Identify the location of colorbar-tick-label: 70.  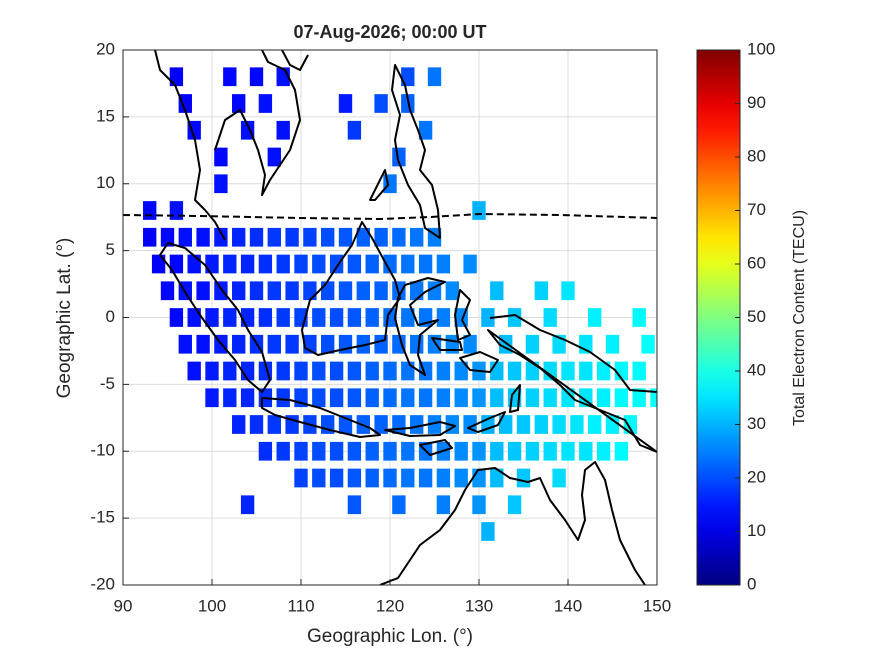
(756, 209).